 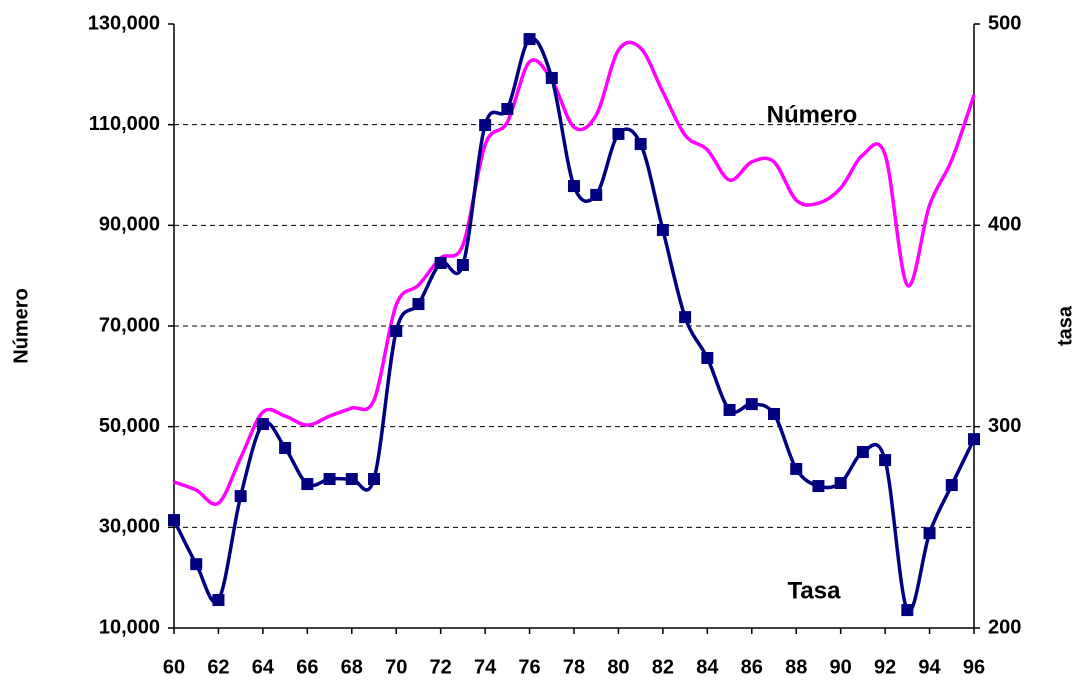 I want to click on x-tick-label: 82, so click(x=663, y=667).